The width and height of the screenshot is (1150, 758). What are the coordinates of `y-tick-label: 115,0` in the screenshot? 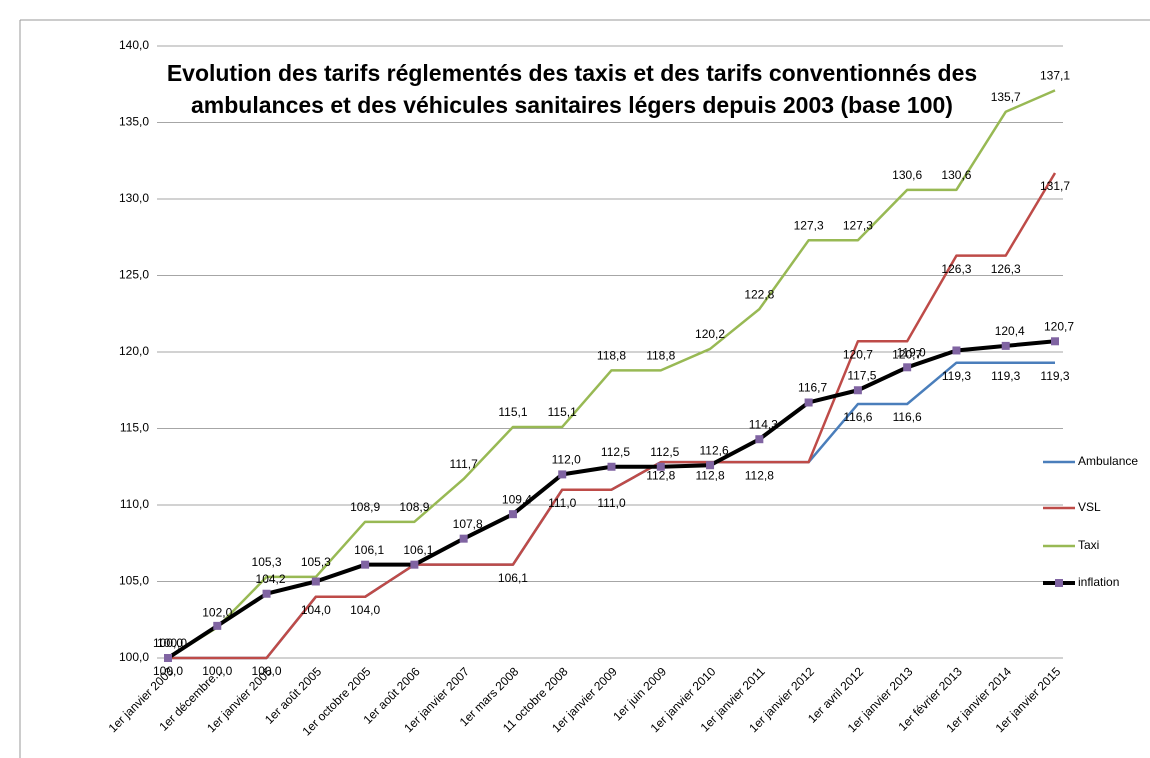 It's located at (134, 428).